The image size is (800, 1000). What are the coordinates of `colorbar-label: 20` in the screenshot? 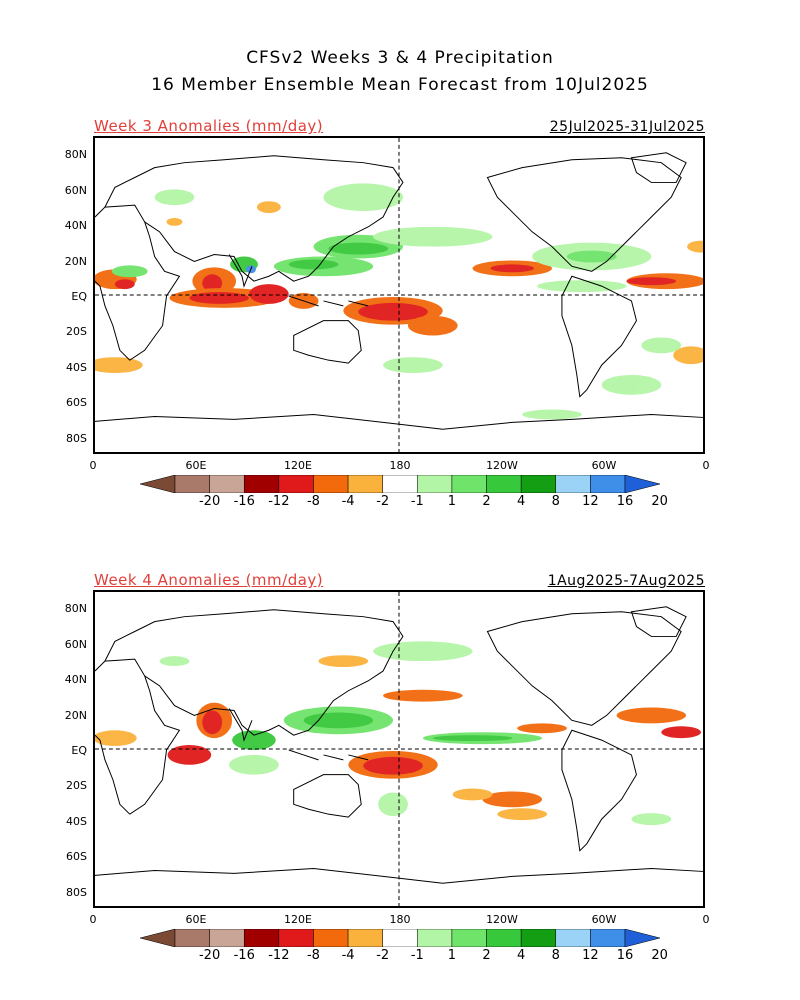 It's located at (659, 501).